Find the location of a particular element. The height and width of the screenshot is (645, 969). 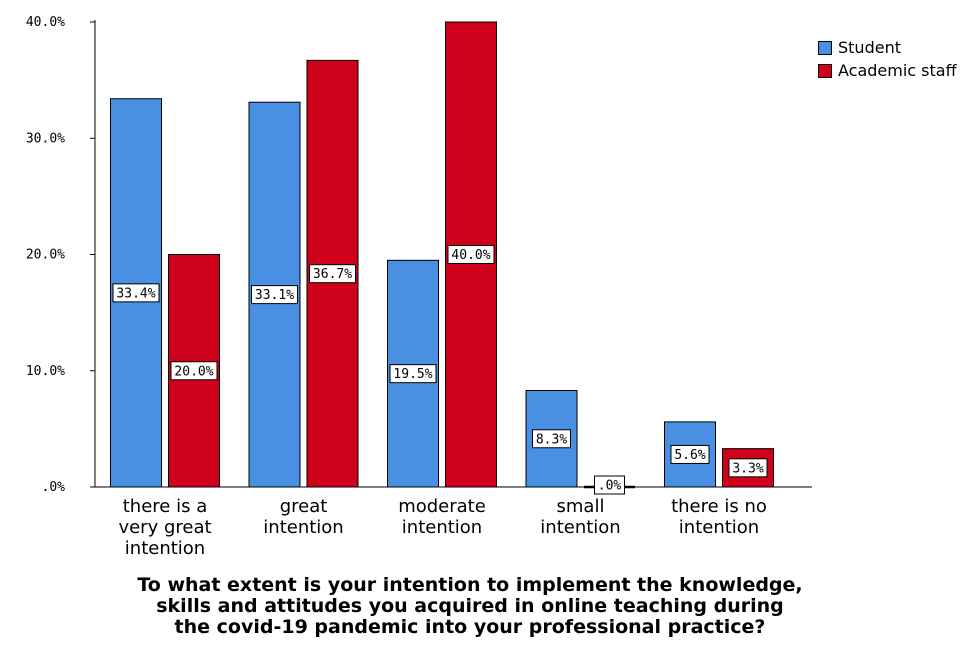

data-label: 5.6% is located at coordinates (689, 455).